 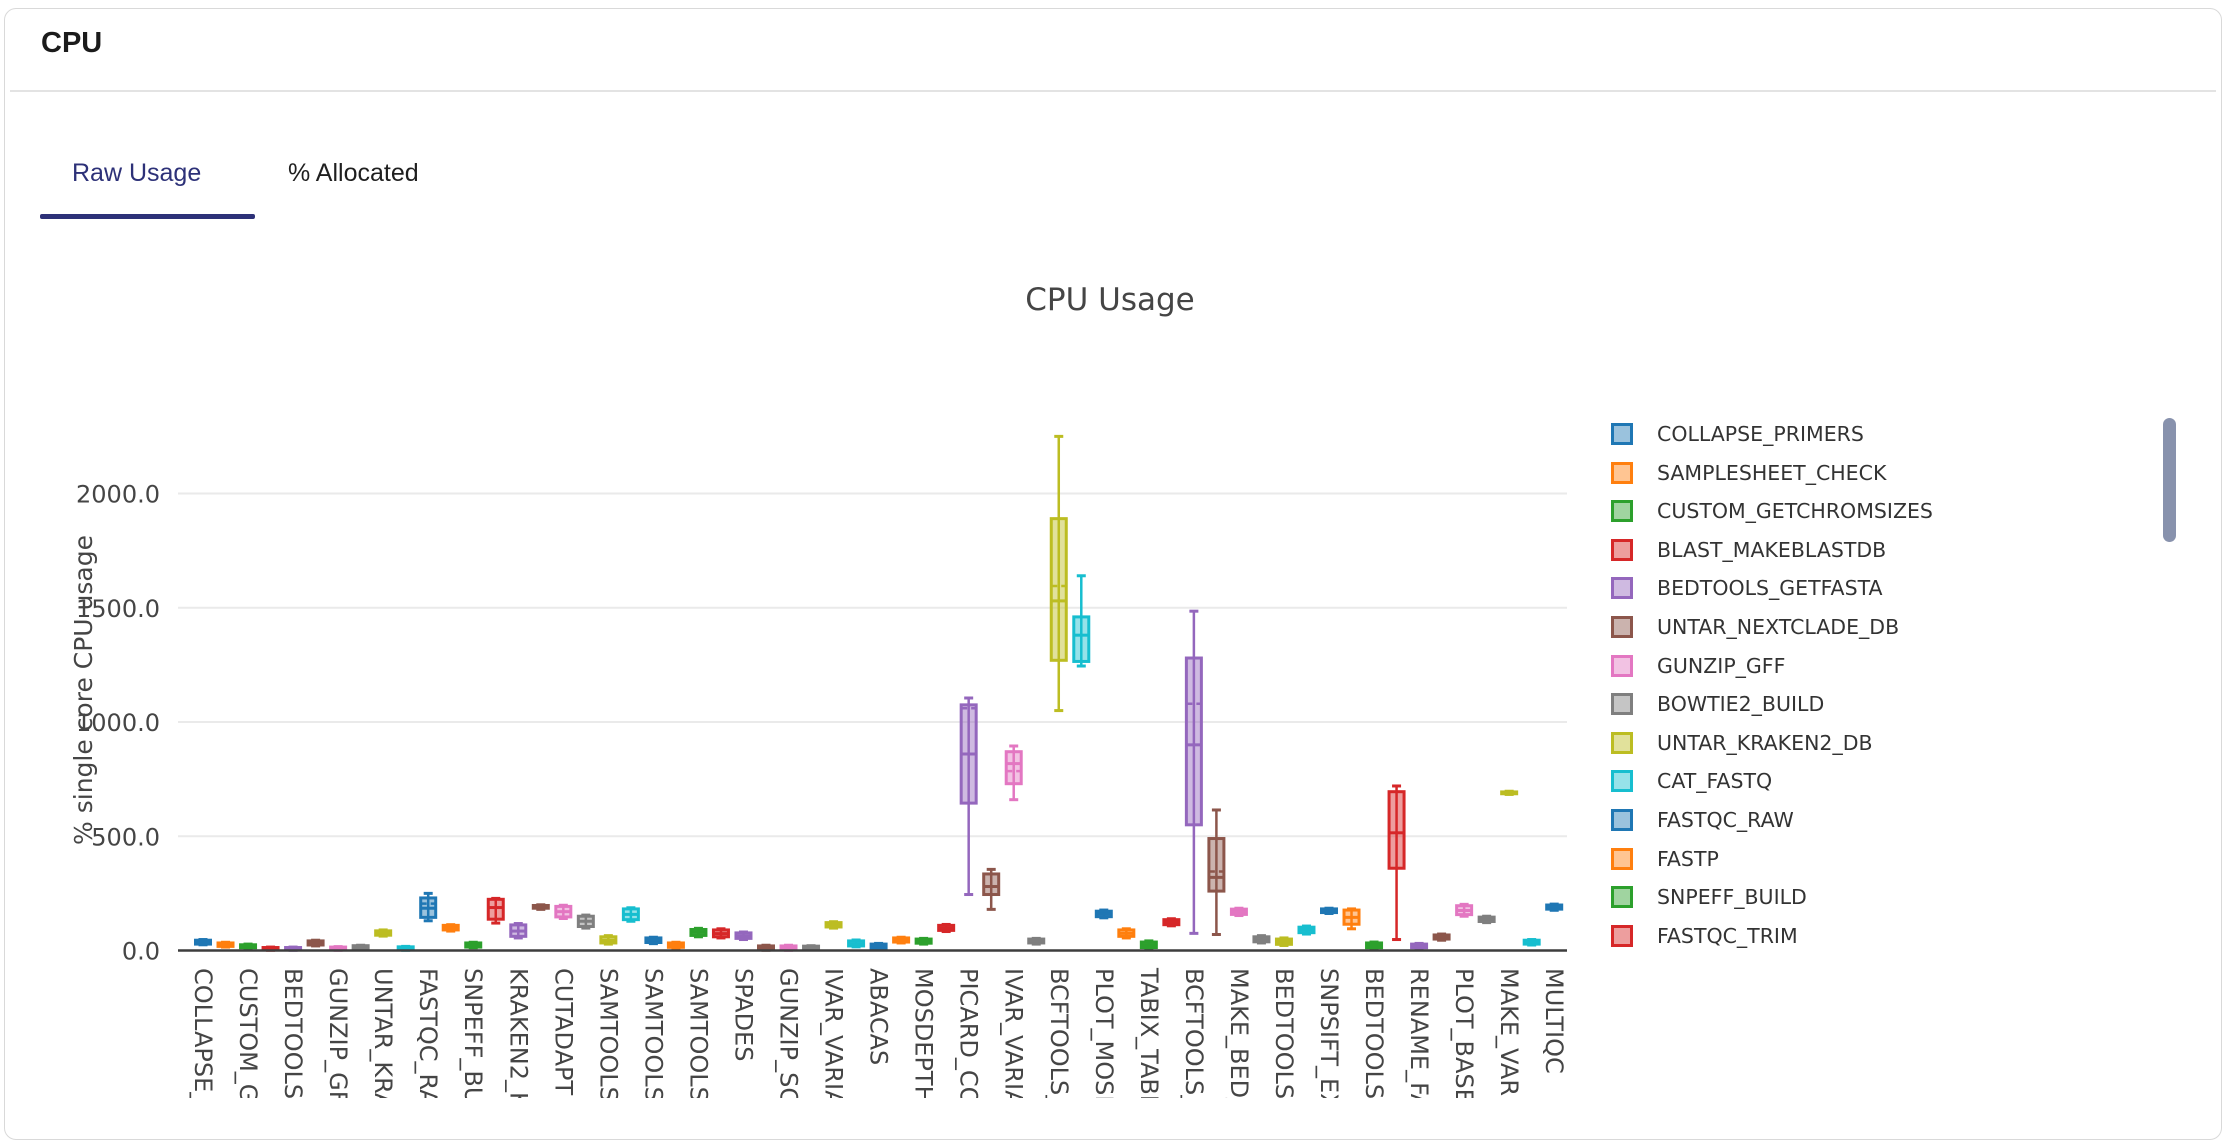 What do you see at coordinates (473, 1036) in the screenshot?
I see `x-tick-label: SNPEFF_BU` at bounding box center [473, 1036].